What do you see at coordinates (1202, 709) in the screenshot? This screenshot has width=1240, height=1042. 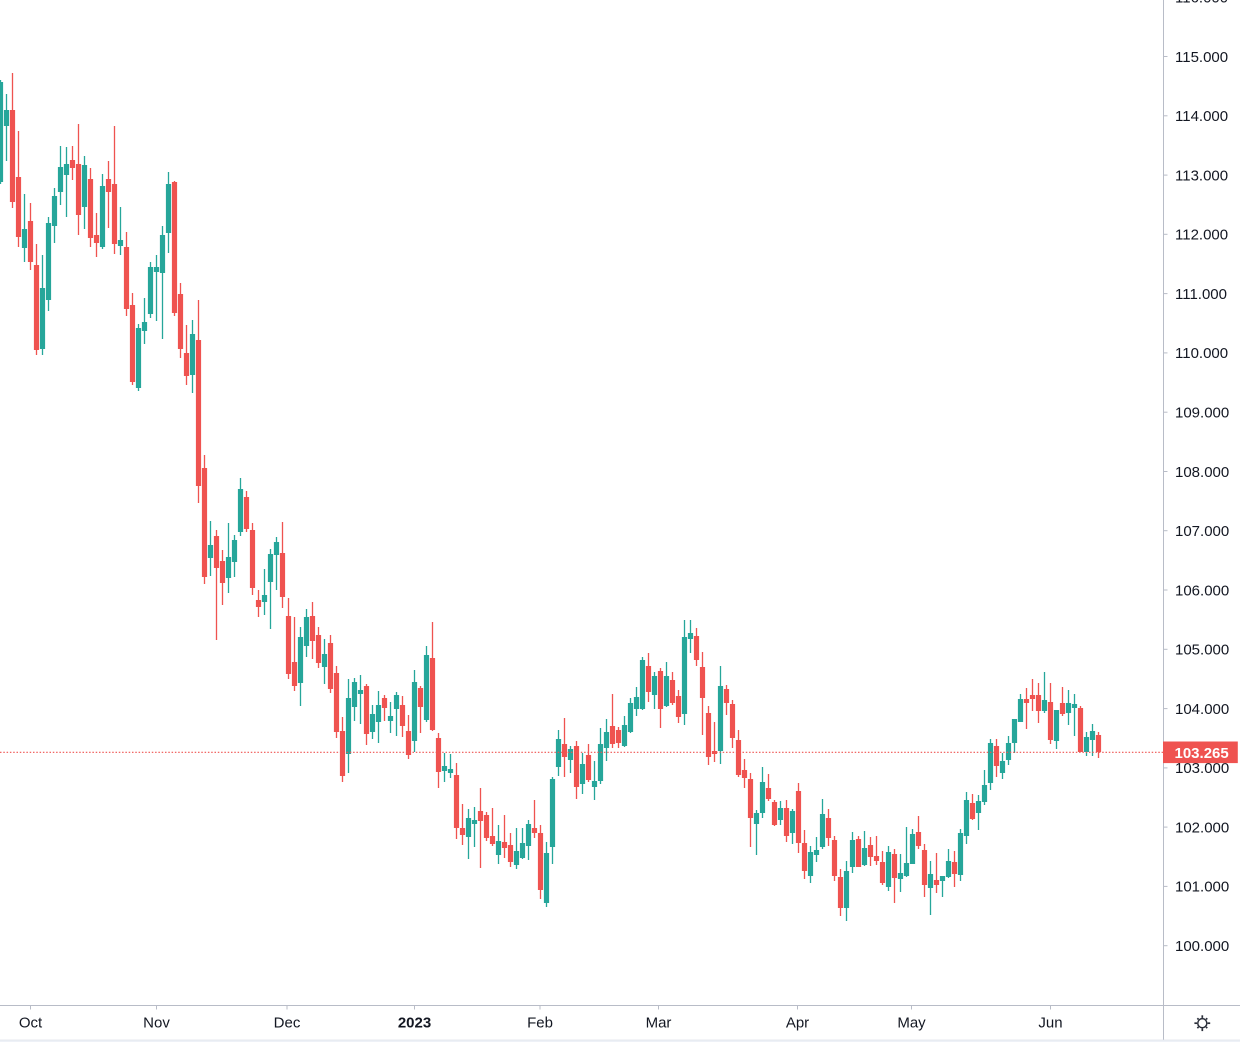 I see `svg-text: 104.000` at bounding box center [1202, 709].